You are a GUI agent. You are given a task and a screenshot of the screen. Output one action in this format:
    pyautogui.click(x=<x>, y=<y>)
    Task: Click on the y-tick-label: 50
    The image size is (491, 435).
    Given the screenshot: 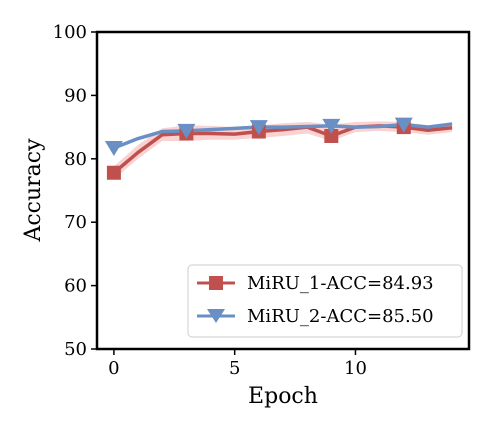 What is the action you would take?
    pyautogui.click(x=75, y=349)
    